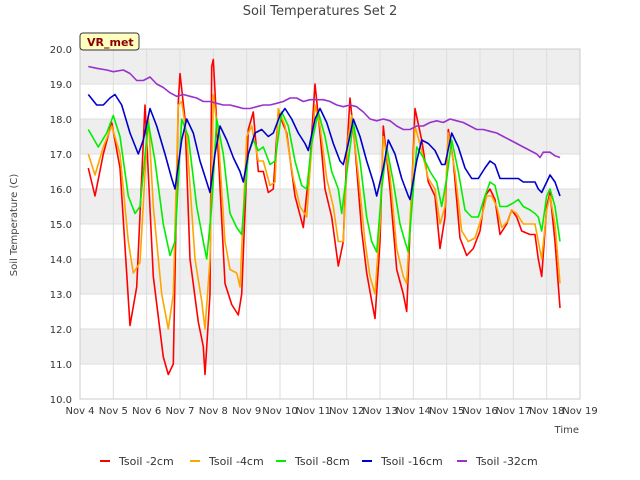 The width and height of the screenshot is (640, 480). What do you see at coordinates (279, 411) in the screenshot?
I see `x-tick-label: Nov 10` at bounding box center [279, 411].